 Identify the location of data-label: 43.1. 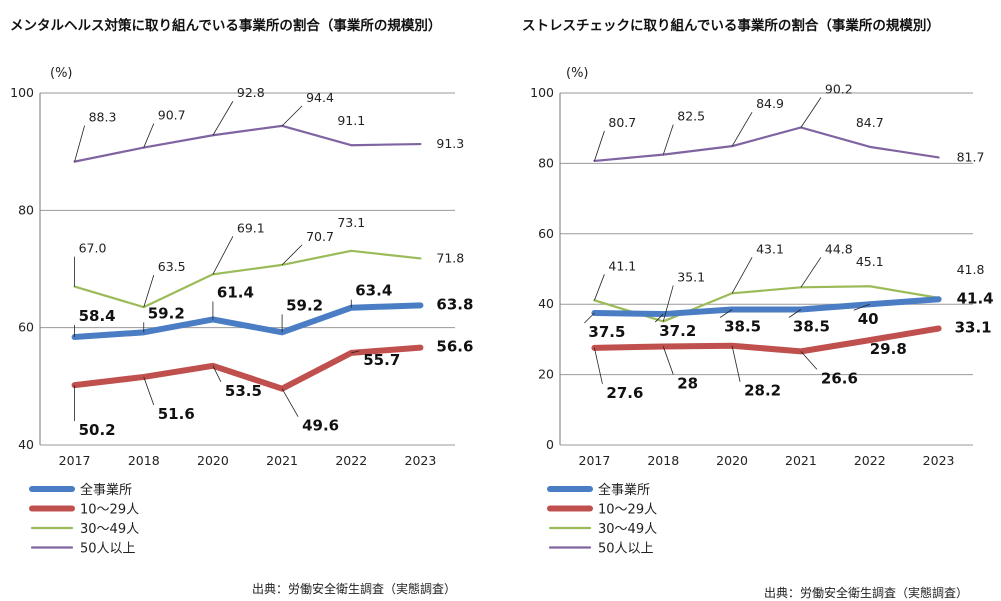
(770, 248).